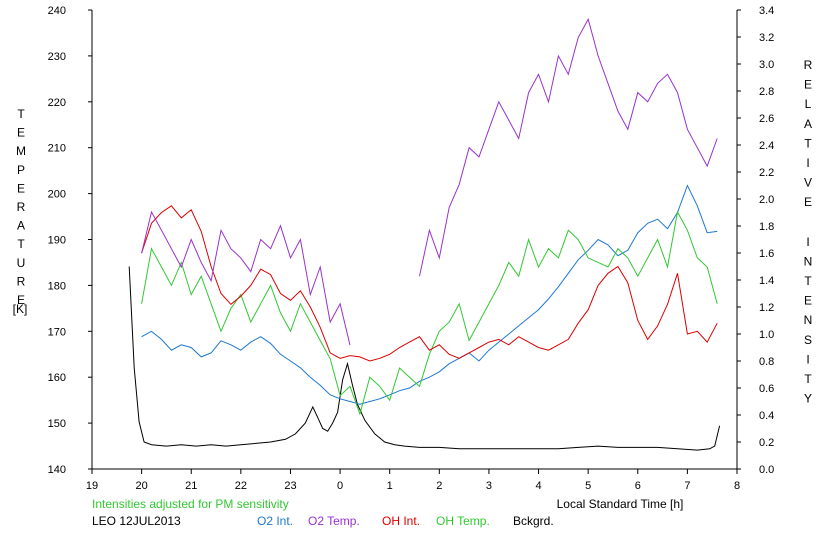 The height and width of the screenshot is (535, 828). I want to click on x-tick-label: 0, so click(340, 486).